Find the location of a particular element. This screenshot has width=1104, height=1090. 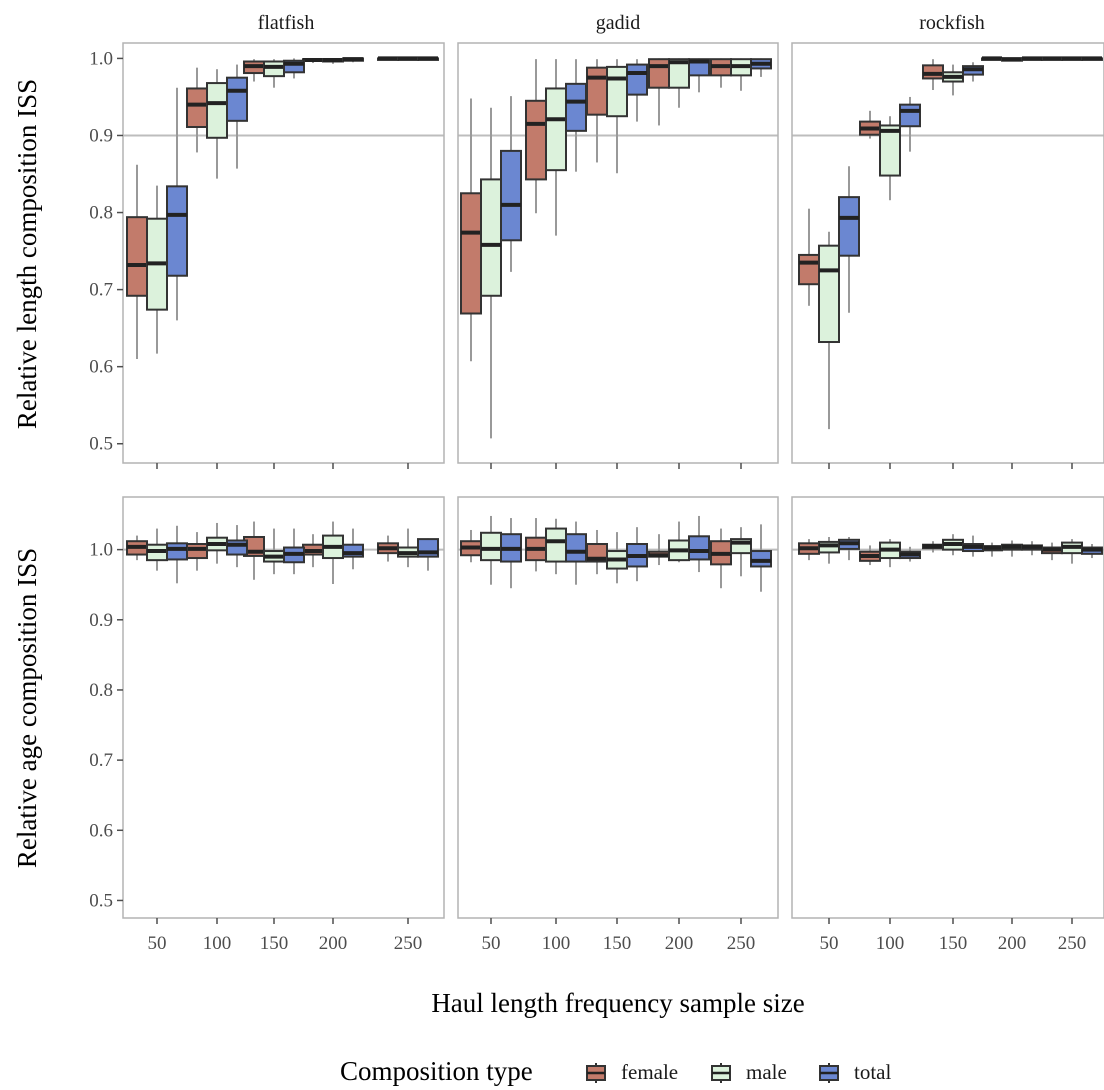

legend-key-female is located at coordinates (596, 1073).